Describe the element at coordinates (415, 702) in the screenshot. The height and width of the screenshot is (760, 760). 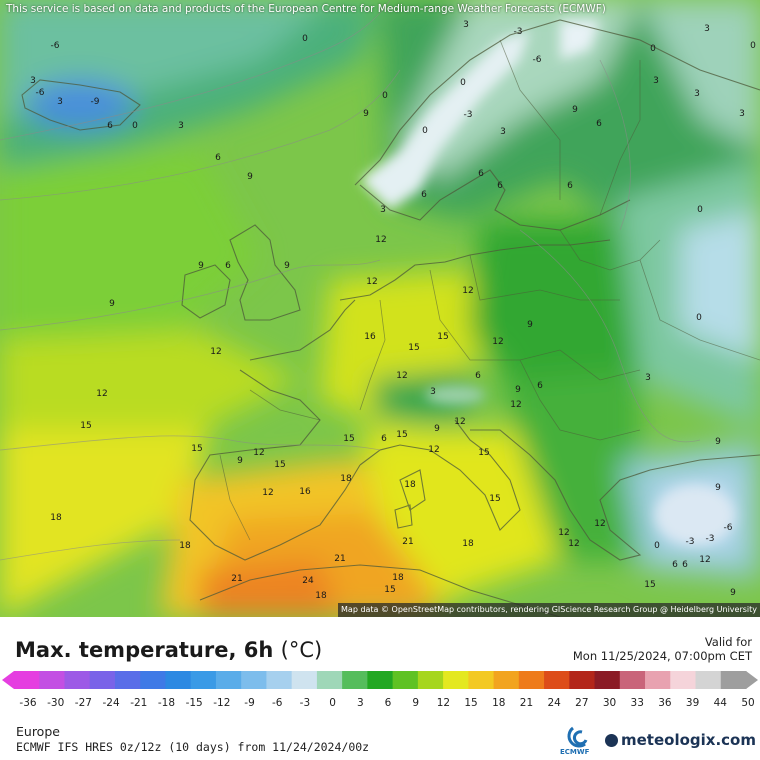
I see `scale-tick-label: 9` at that location.